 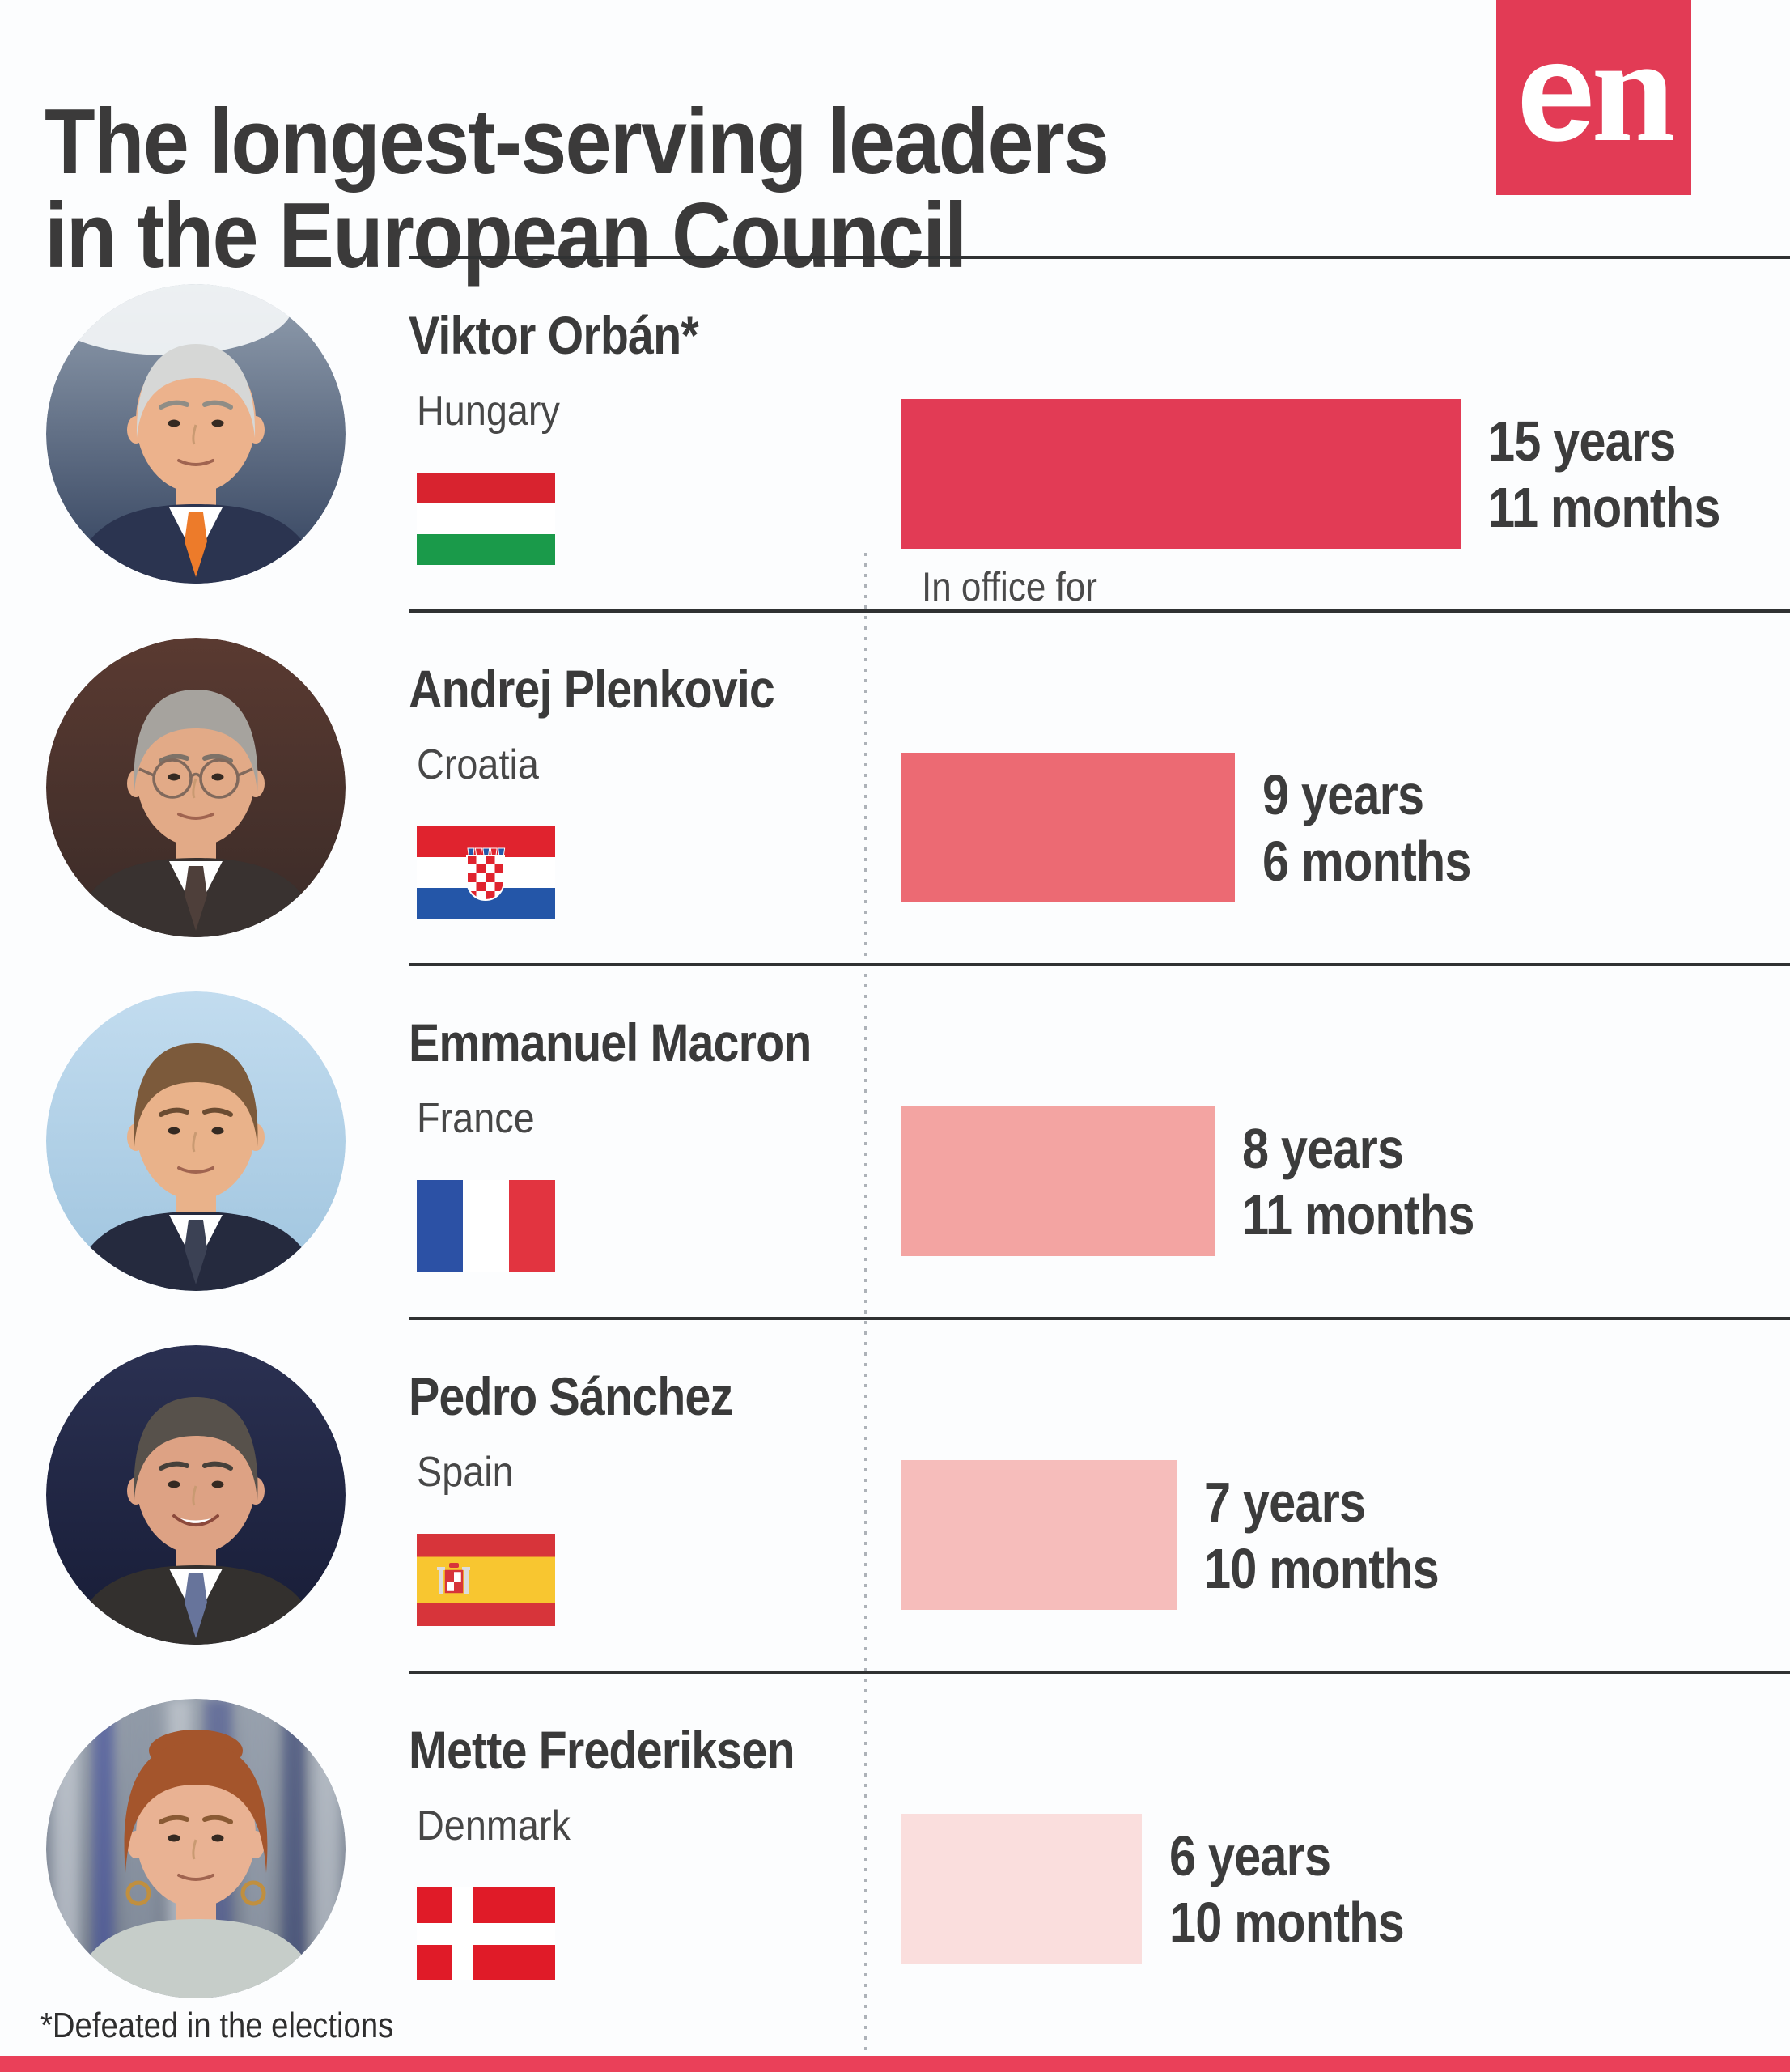 What do you see at coordinates (610, 1042) in the screenshot?
I see `leader-name: Emmanuel Macron` at bounding box center [610, 1042].